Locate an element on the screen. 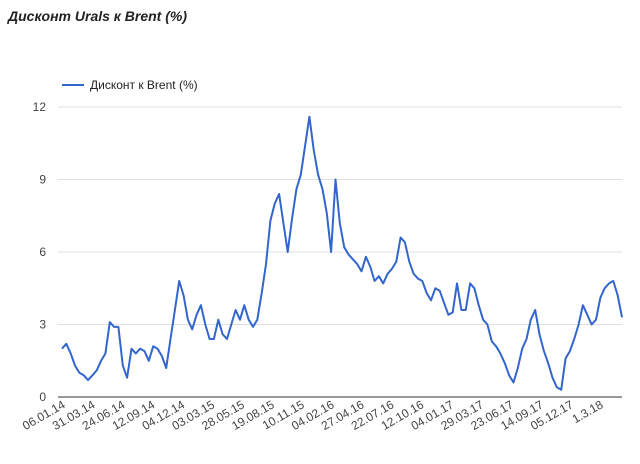 This screenshot has width=640, height=464. y-tick-label: 6 is located at coordinates (42, 252).